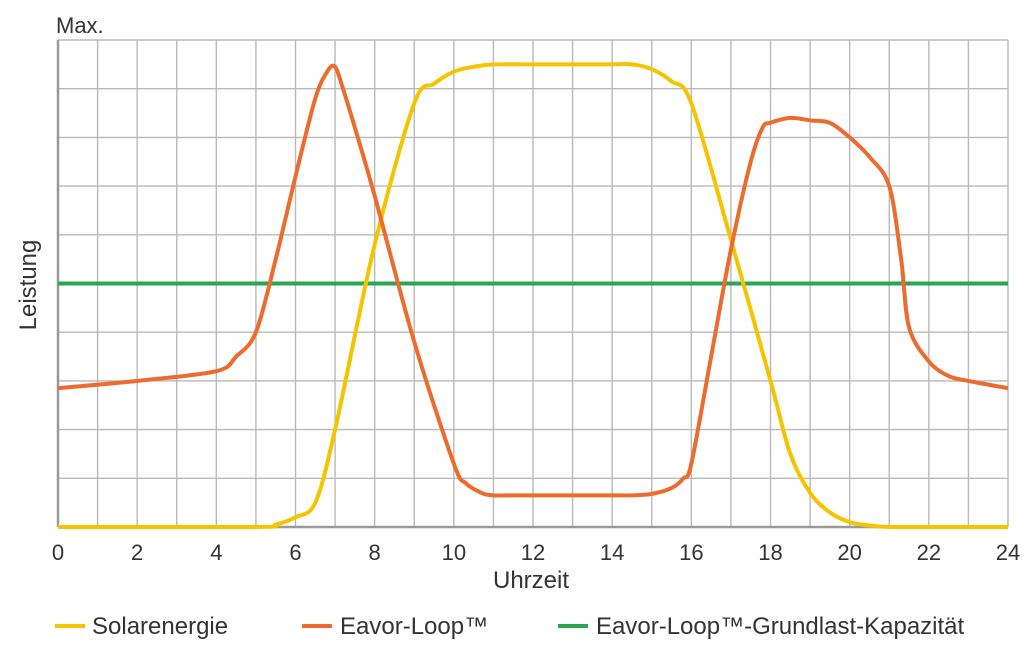 This screenshot has width=1024, height=650. I want to click on x-tick-label: 0, so click(58, 552).